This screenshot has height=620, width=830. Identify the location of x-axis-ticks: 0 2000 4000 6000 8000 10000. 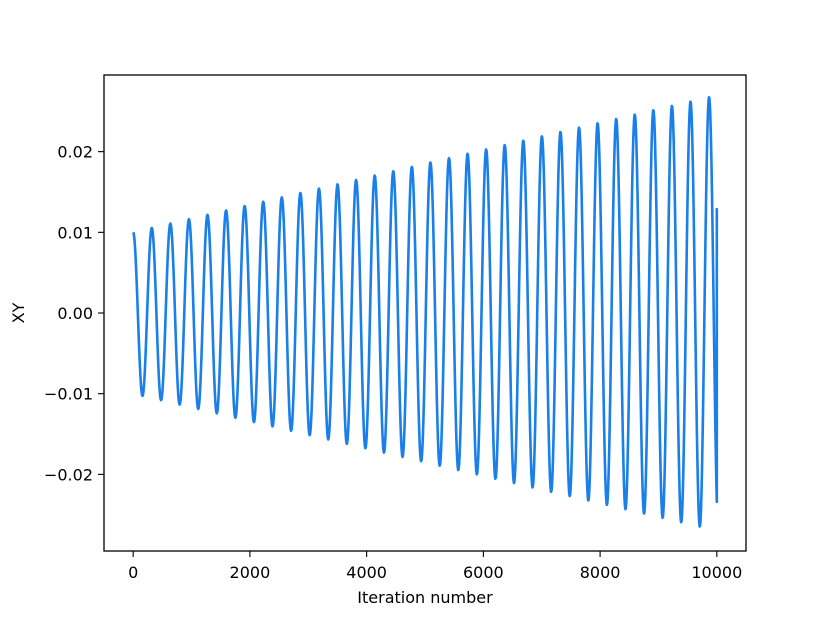
(435, 566).